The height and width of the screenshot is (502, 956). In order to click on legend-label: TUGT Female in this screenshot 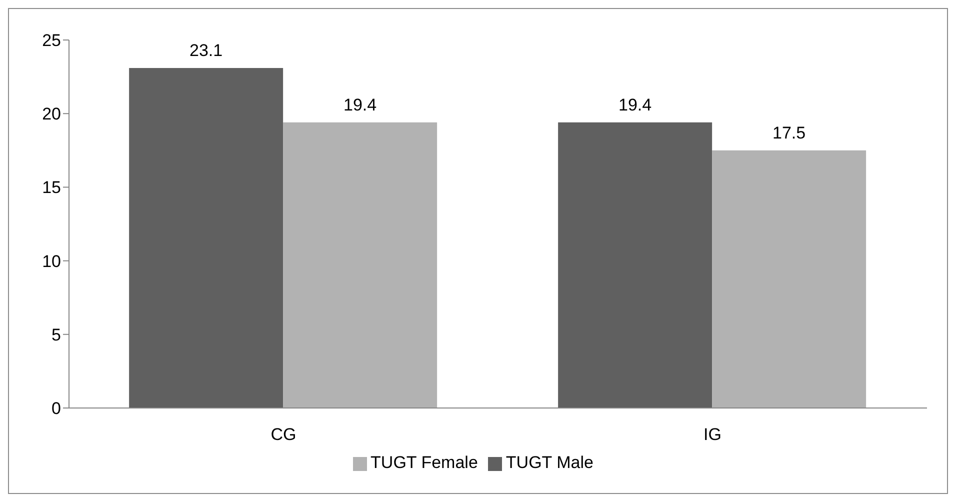, I will do `click(424, 462)`.